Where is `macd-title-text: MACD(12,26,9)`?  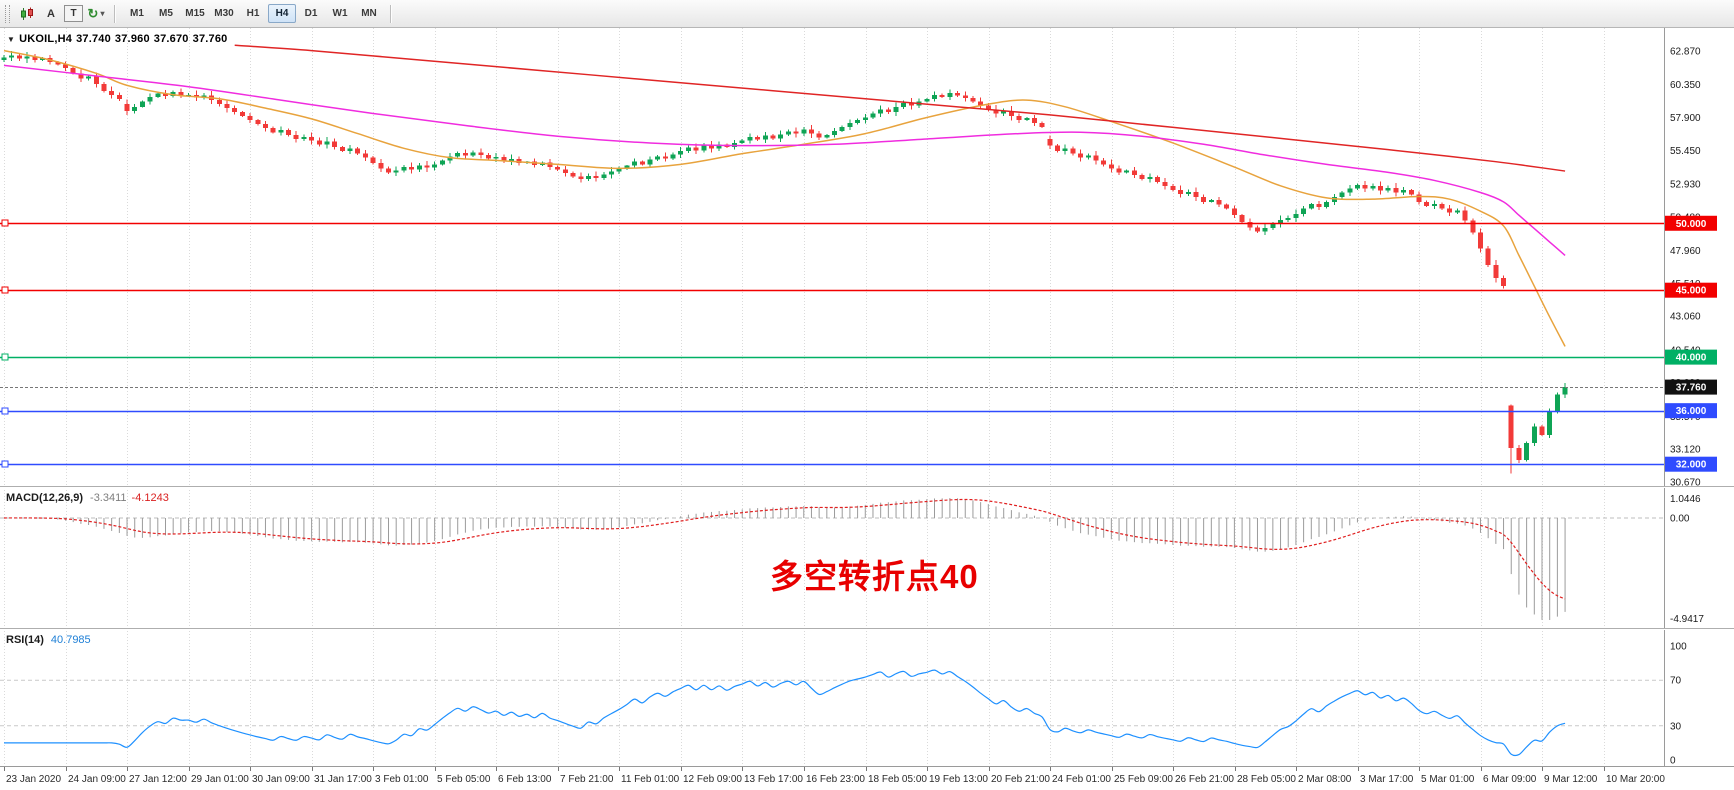
macd-title-text: MACD(12,26,9) is located at coordinates (45, 498).